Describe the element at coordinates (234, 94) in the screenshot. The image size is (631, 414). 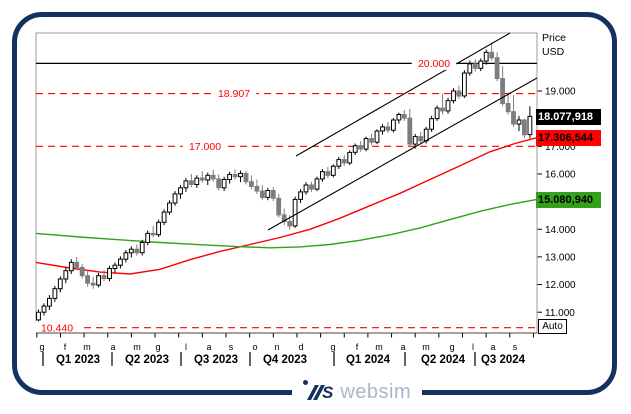
I see `level-label: 18.907` at that location.